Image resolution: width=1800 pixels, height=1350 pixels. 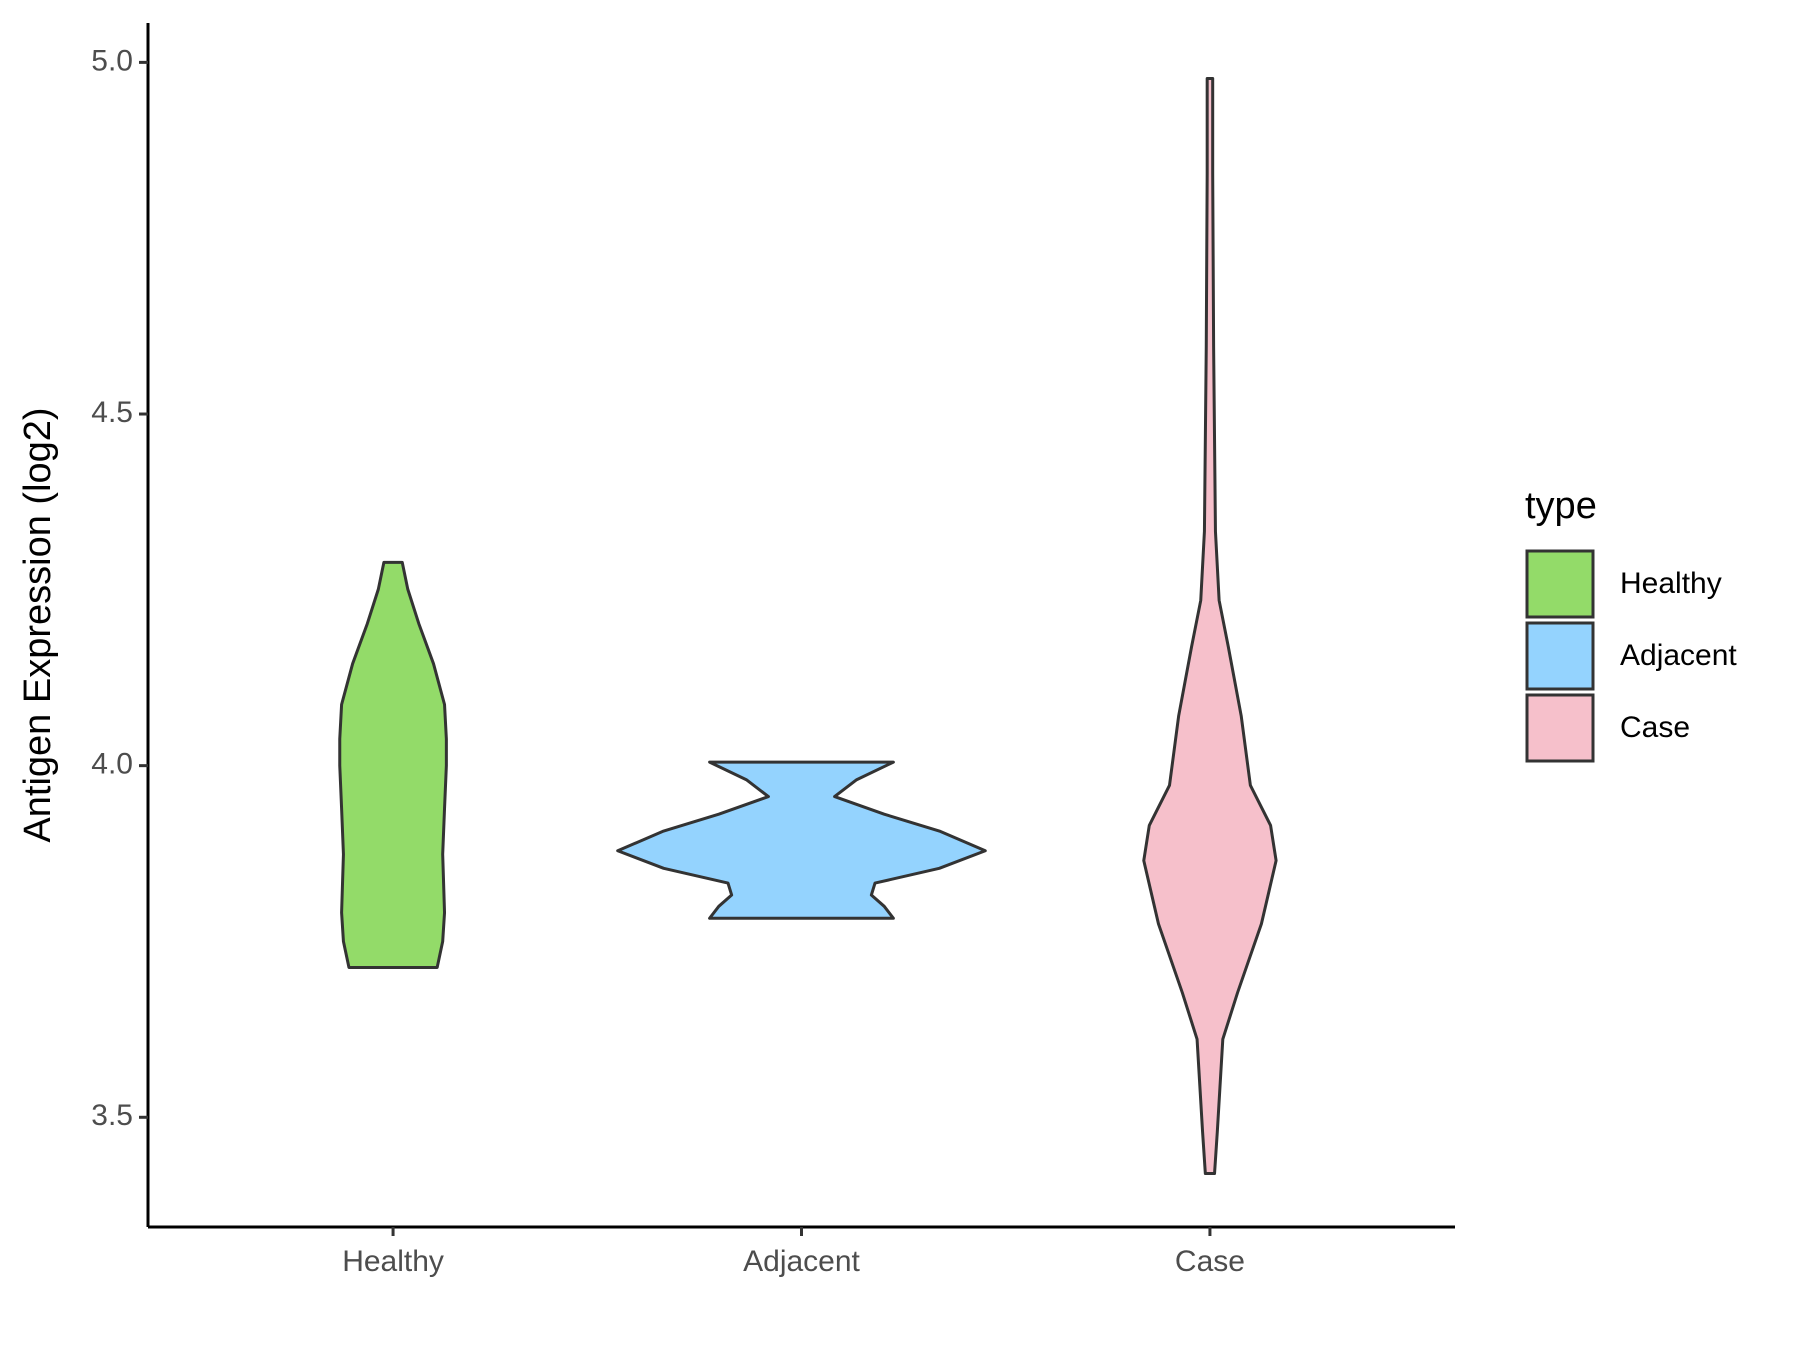 What do you see at coordinates (1210, 1261) in the screenshot?
I see `x-tick-label: Case` at bounding box center [1210, 1261].